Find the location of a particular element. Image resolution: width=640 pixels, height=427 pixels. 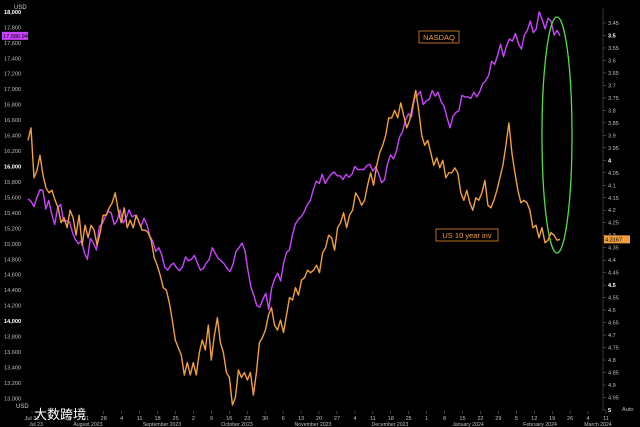

left-tick-19: 14,200 is located at coordinates (12, 307).